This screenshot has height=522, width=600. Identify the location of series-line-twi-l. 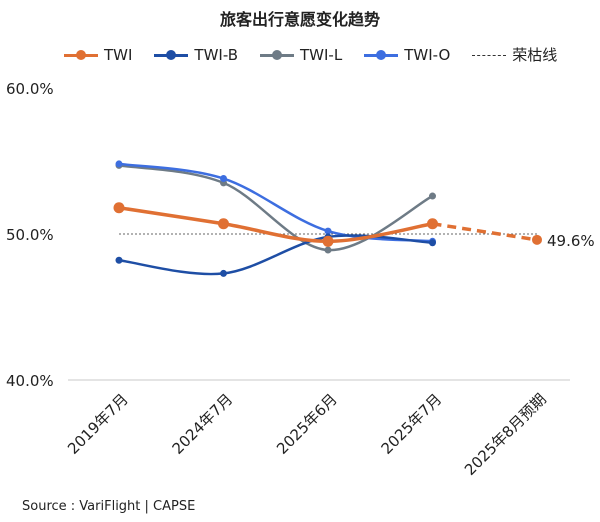
(275, 208).